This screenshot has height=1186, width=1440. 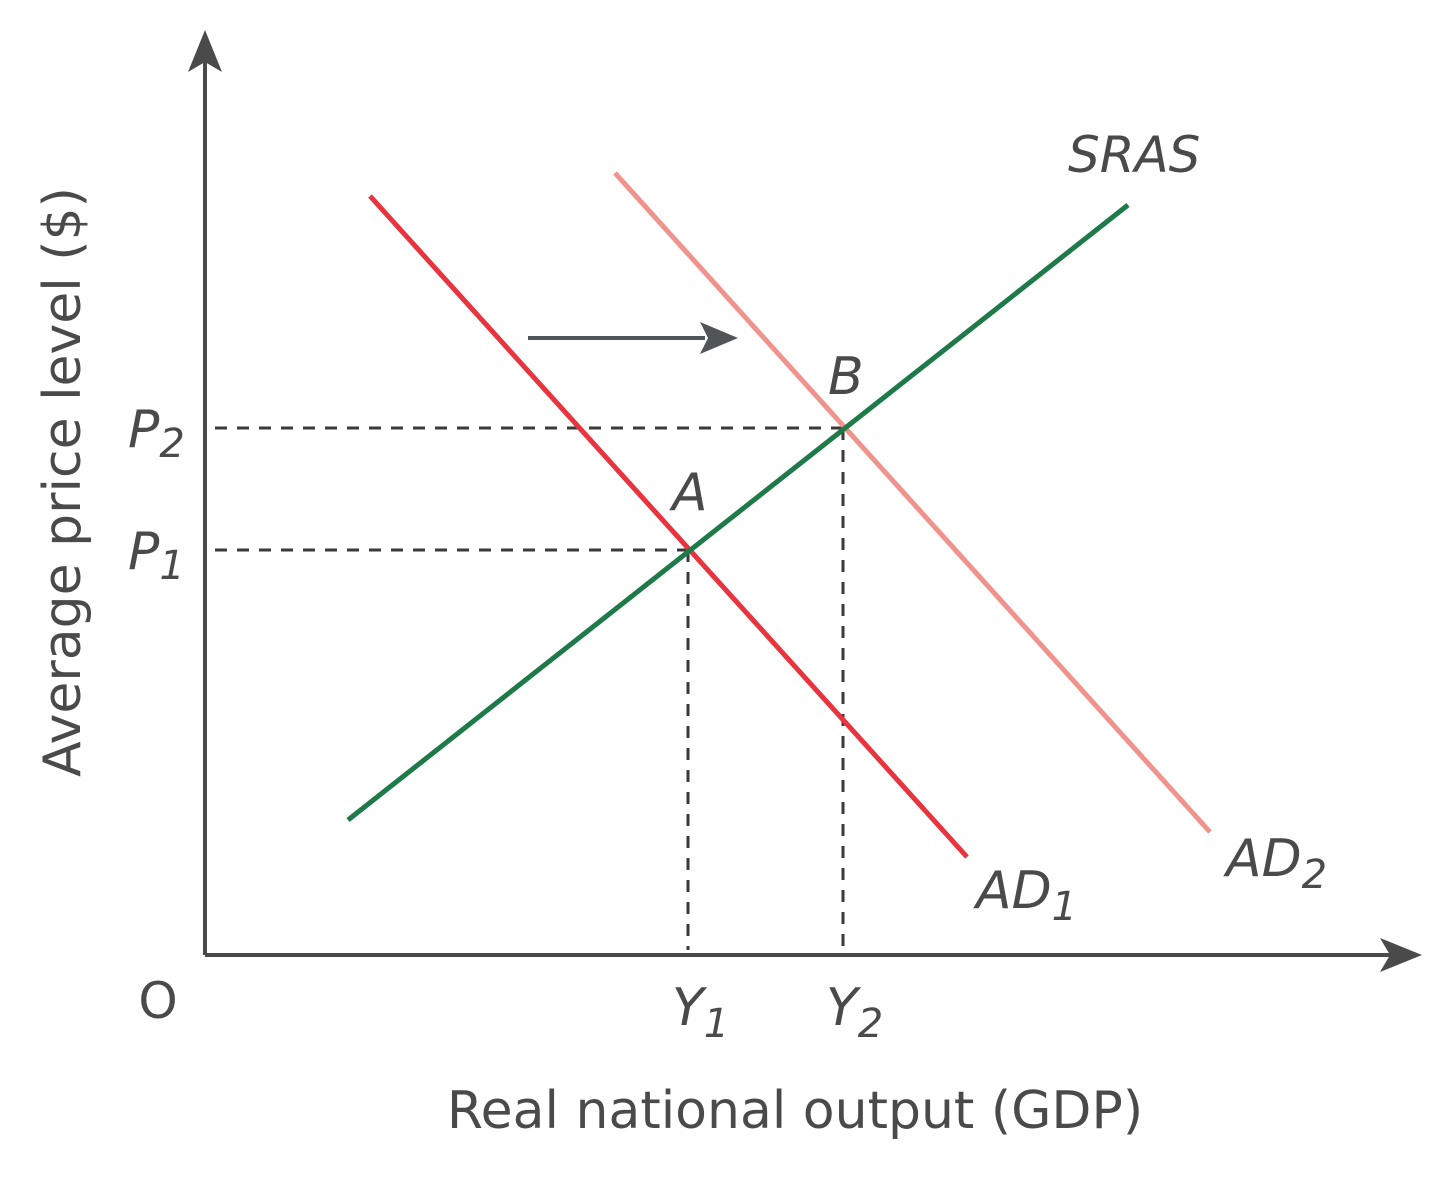 What do you see at coordinates (795, 1111) in the screenshot?
I see `x-axis-label: Real national output (GDP)` at bounding box center [795, 1111].